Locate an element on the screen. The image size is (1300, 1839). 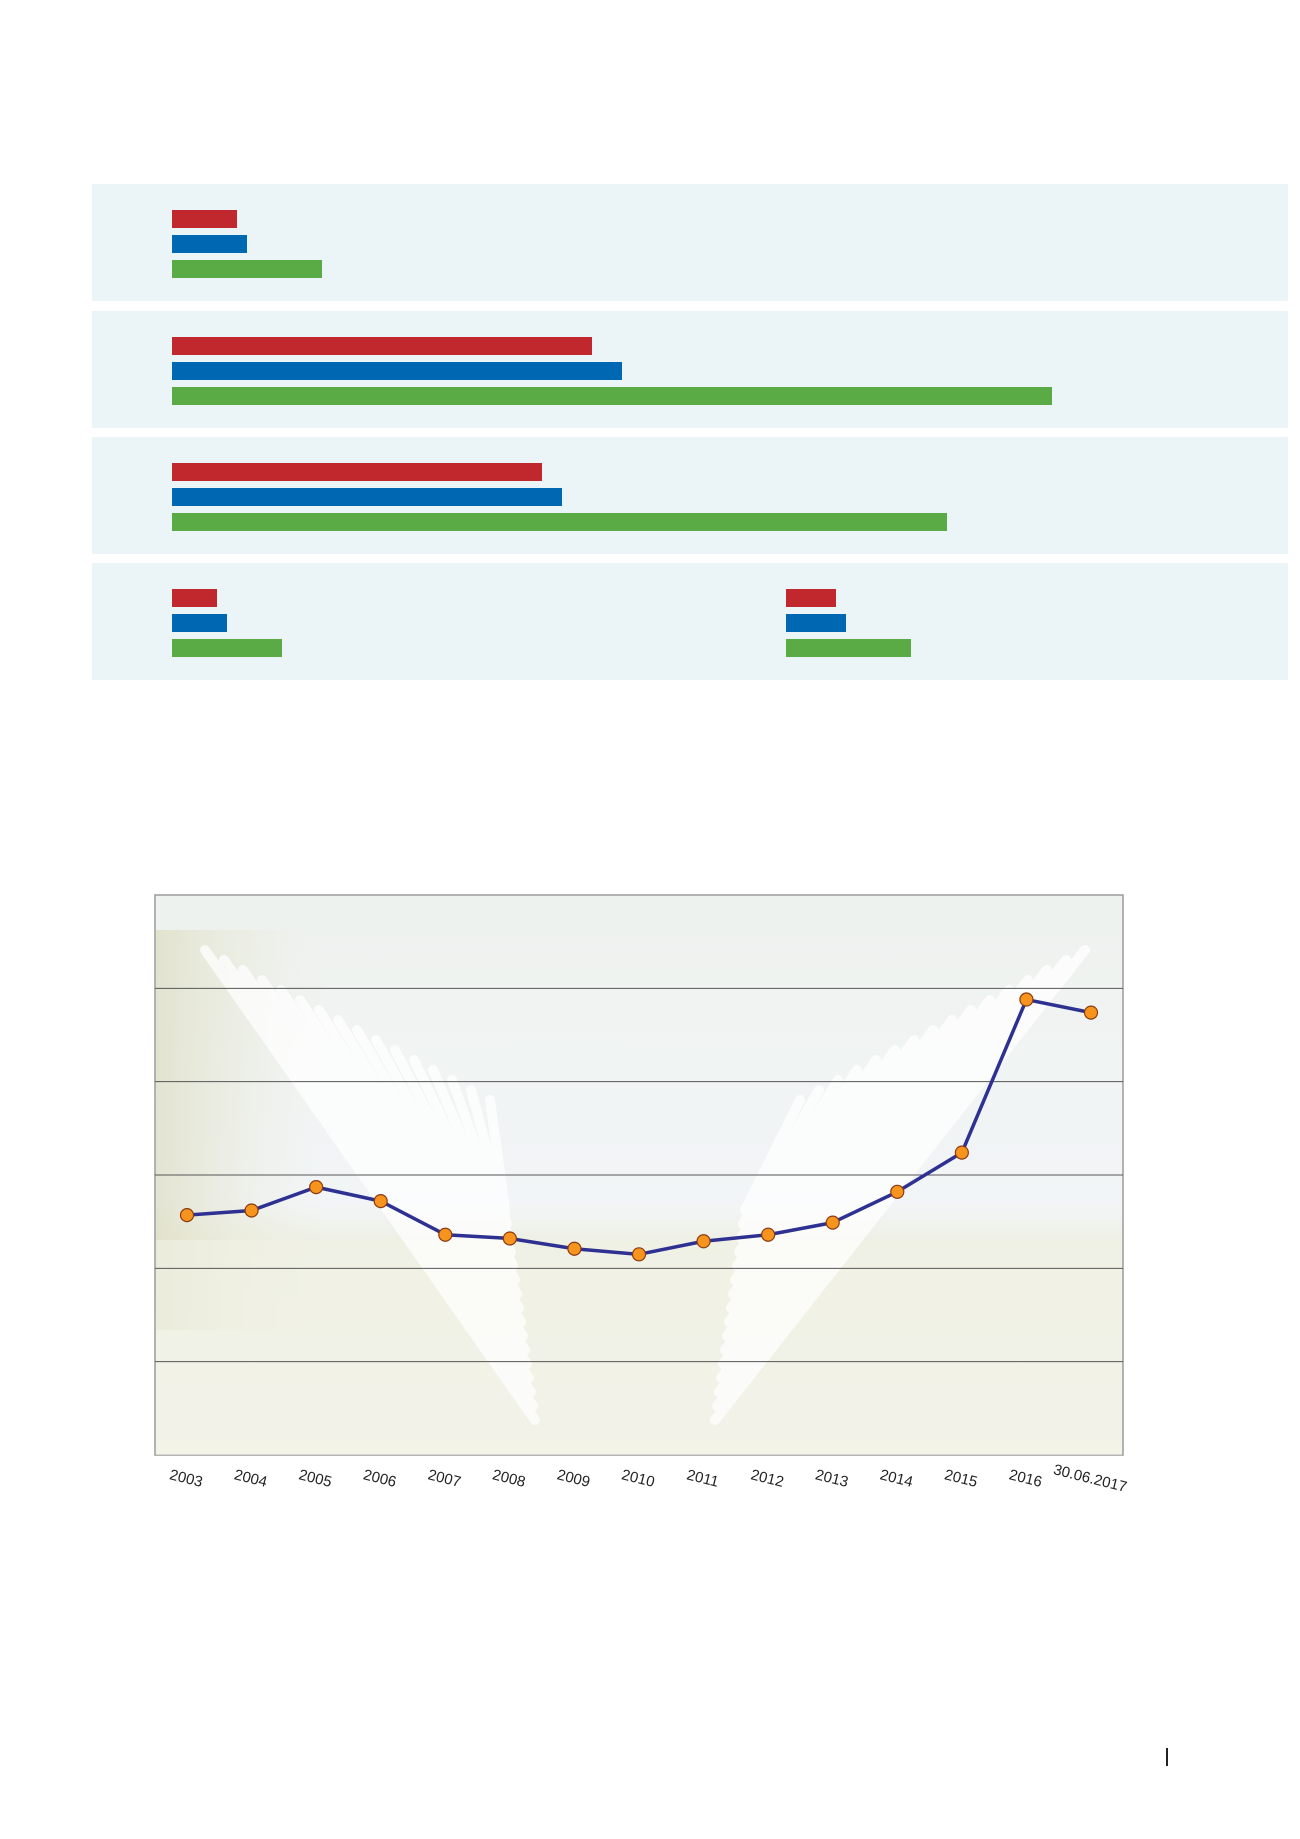
x-tick-label: 2007 is located at coordinates (444, 1478).